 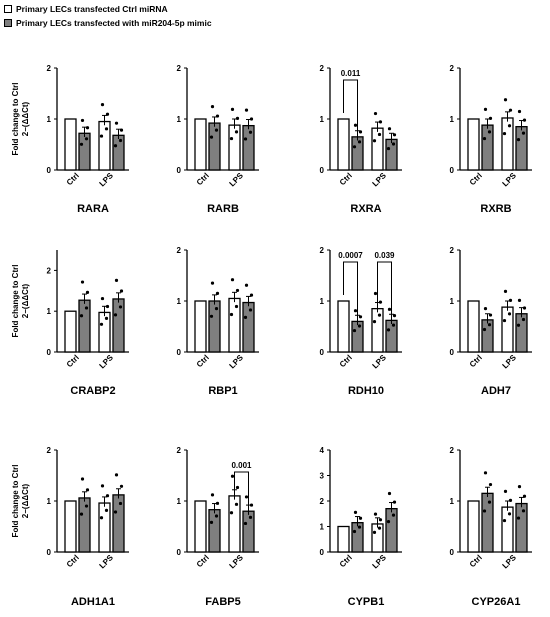 What do you see at coordinates (248, 327) in the screenshot?
I see `bar-rbp1-lps-mimic` at bounding box center [248, 327].